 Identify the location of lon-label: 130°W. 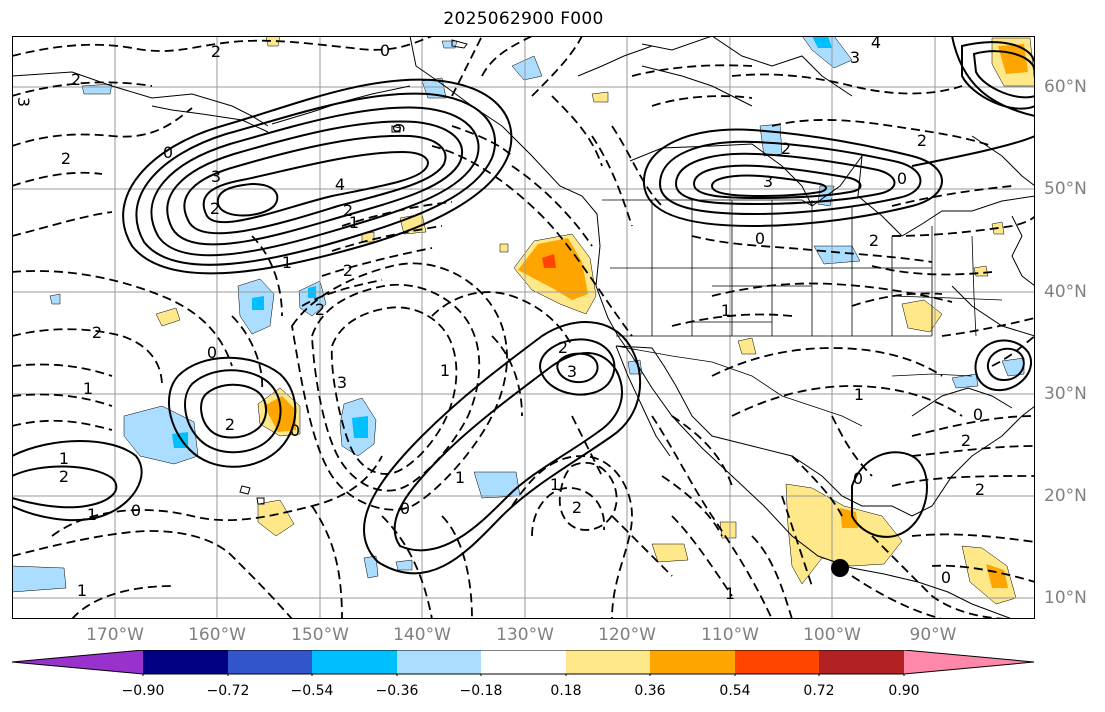
(525, 635).